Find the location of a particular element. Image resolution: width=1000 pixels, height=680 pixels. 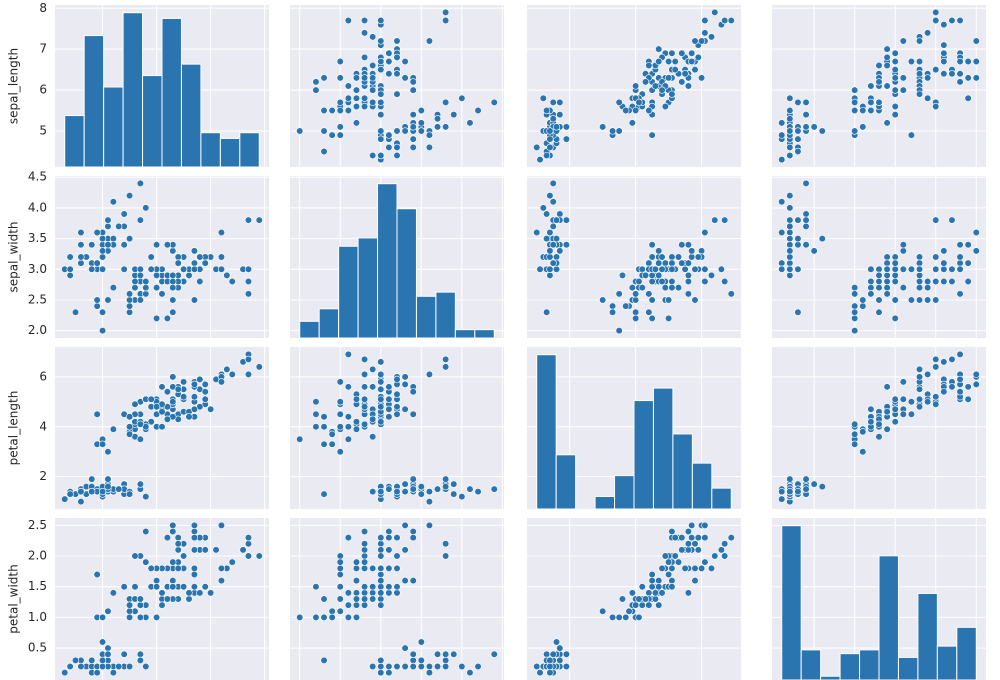

panel is located at coordinates (879, 428).